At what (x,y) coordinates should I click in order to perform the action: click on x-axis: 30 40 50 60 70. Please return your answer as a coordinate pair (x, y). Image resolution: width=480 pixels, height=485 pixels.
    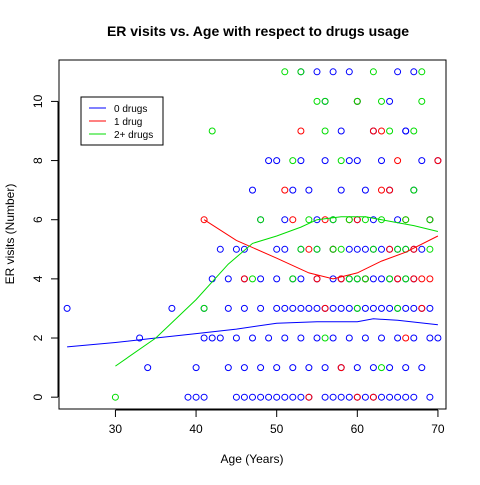
    Looking at the image, I should click on (277, 422).